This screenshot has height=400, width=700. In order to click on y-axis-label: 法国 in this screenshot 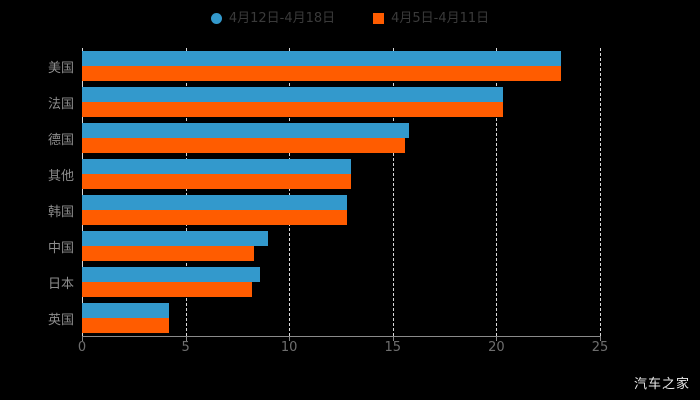, I will do `click(60, 104)`.